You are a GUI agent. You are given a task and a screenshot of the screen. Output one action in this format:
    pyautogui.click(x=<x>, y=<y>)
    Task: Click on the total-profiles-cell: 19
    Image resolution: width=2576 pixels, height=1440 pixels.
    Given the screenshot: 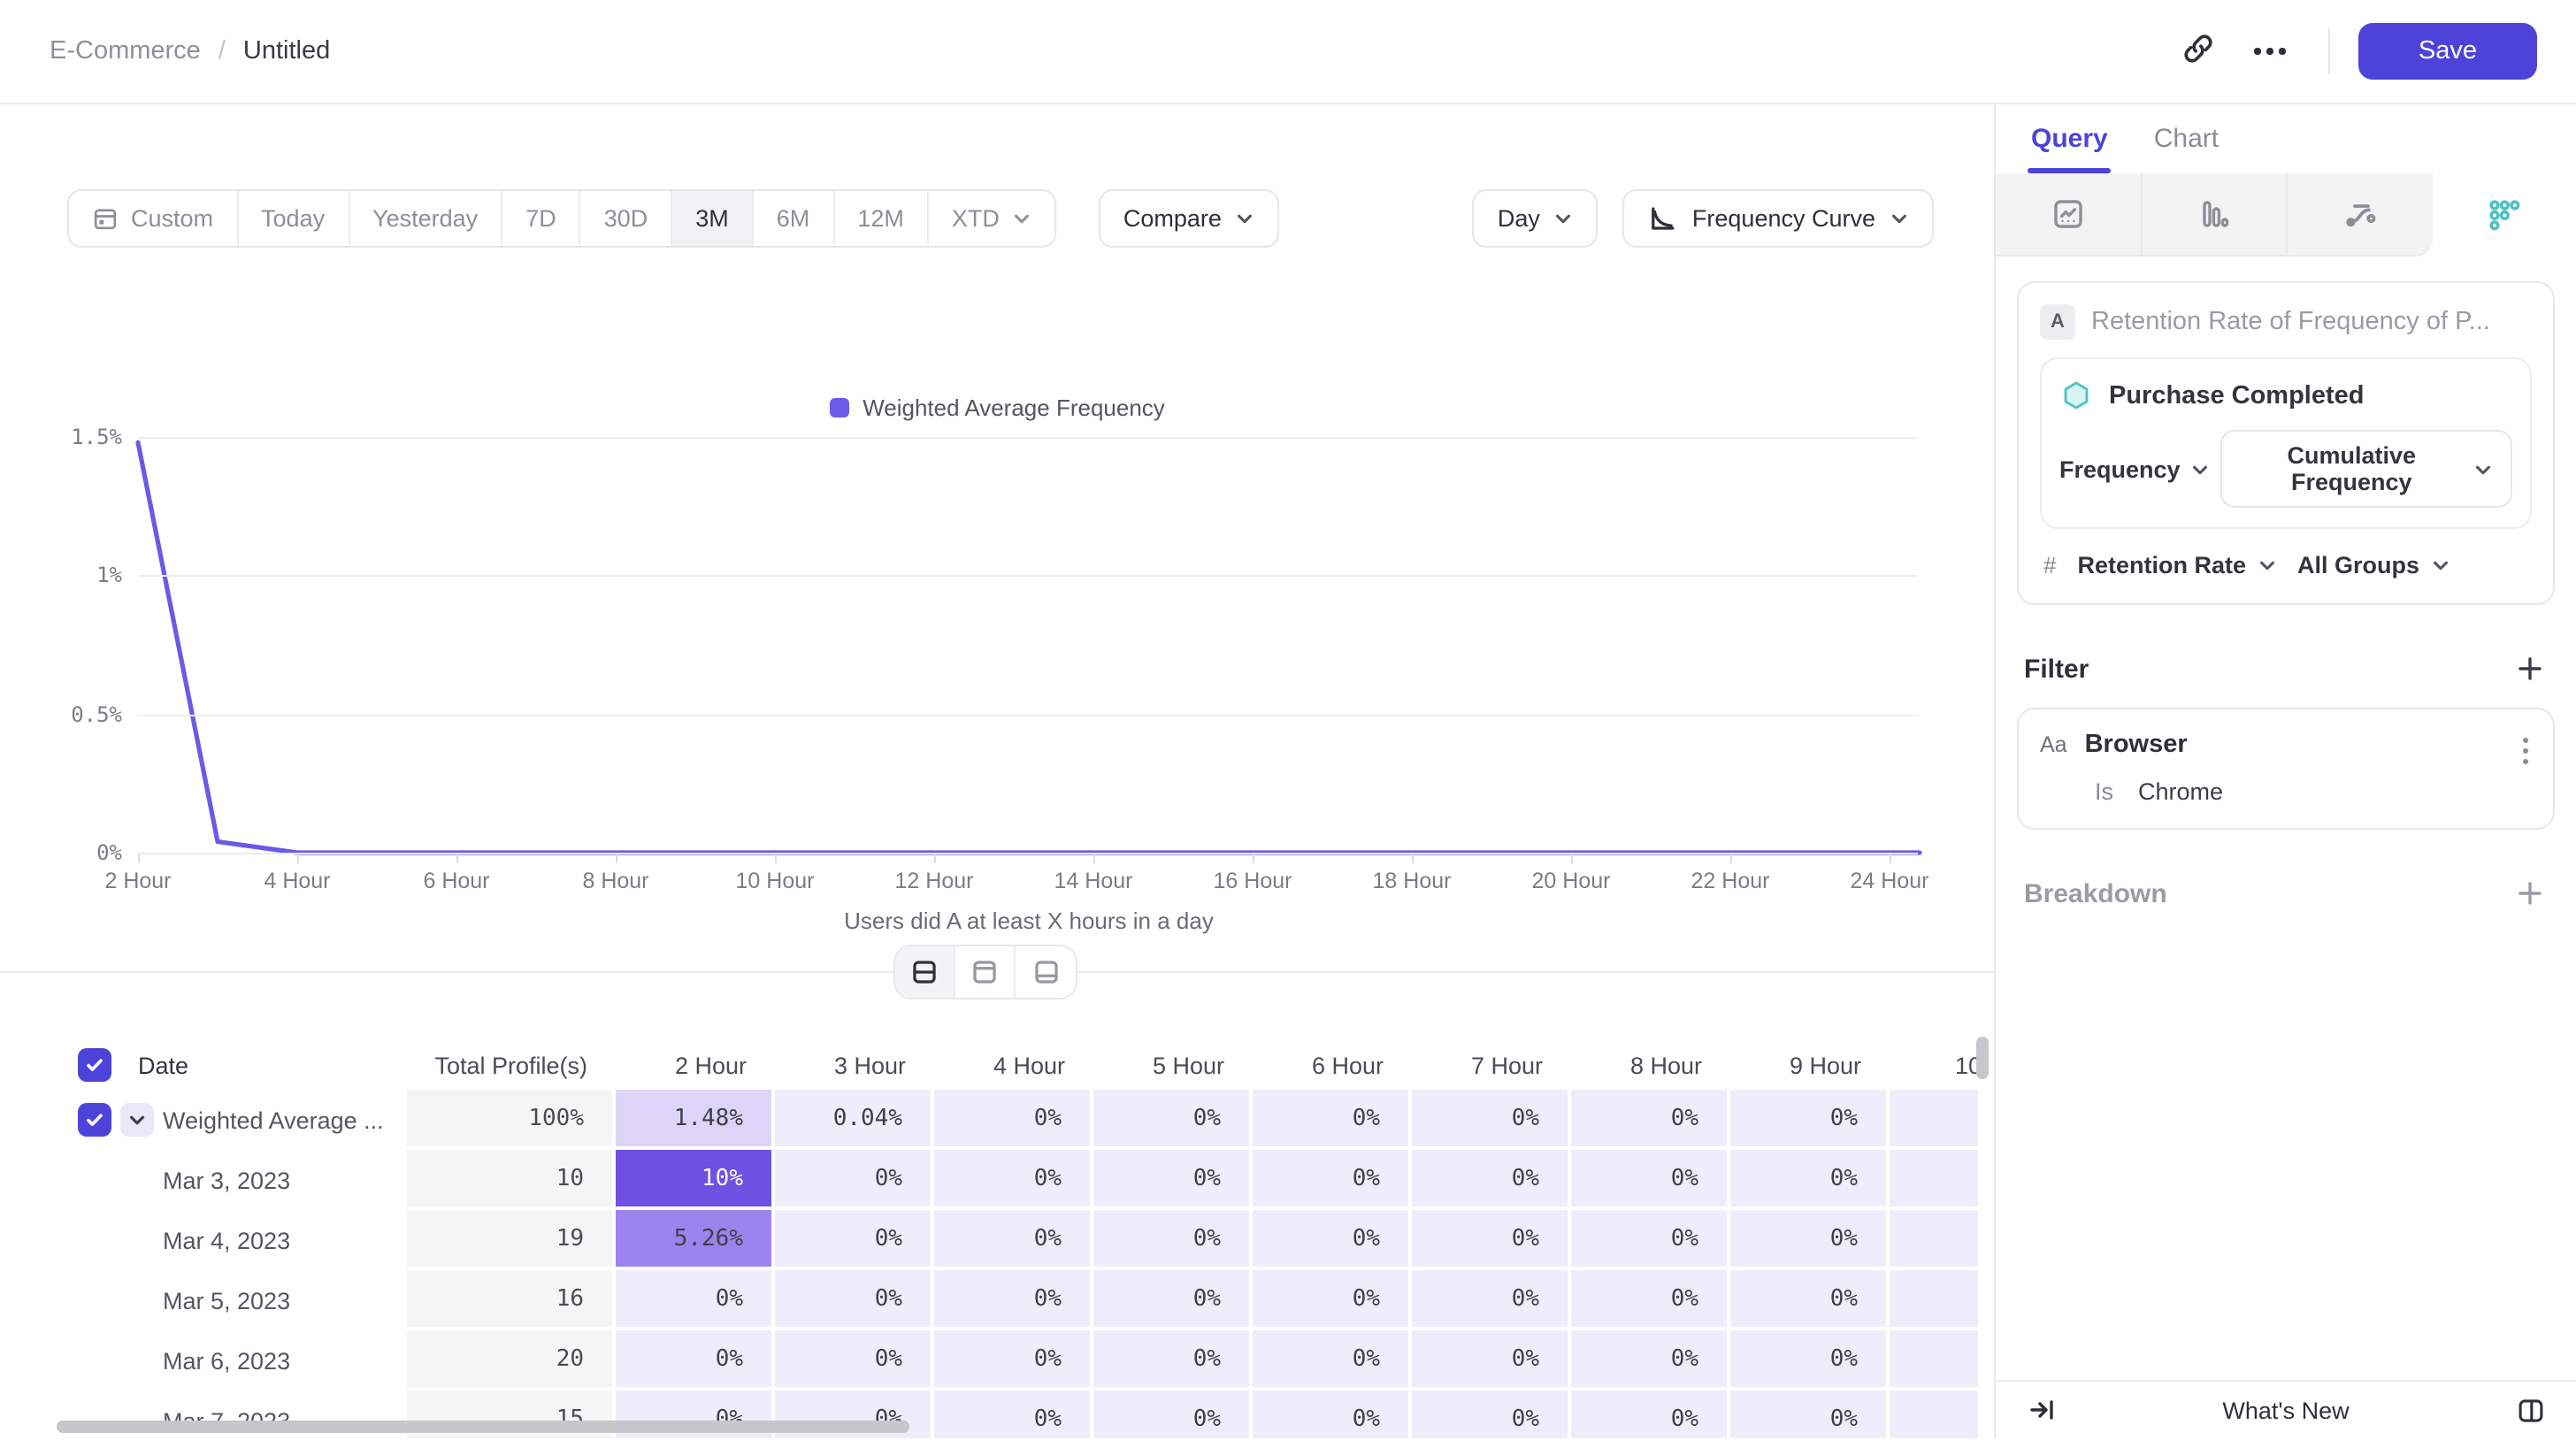 What is the action you would take?
    pyautogui.click(x=511, y=1240)
    